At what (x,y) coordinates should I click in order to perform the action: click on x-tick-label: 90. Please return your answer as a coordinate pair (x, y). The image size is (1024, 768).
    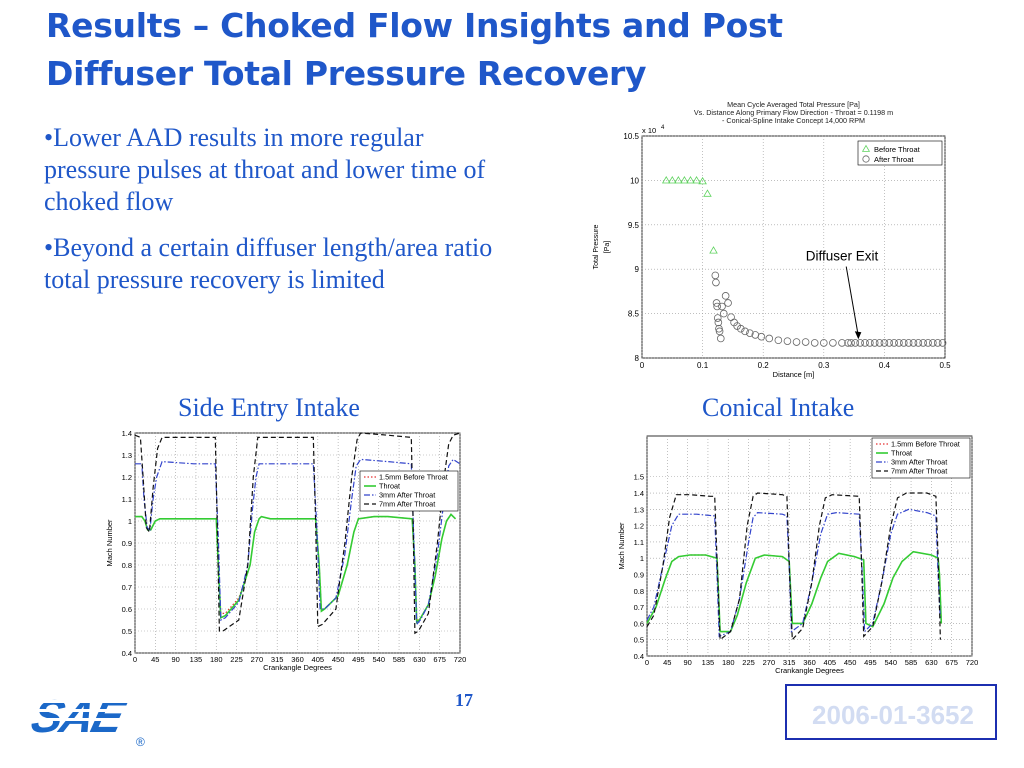
    Looking at the image, I should click on (175, 659).